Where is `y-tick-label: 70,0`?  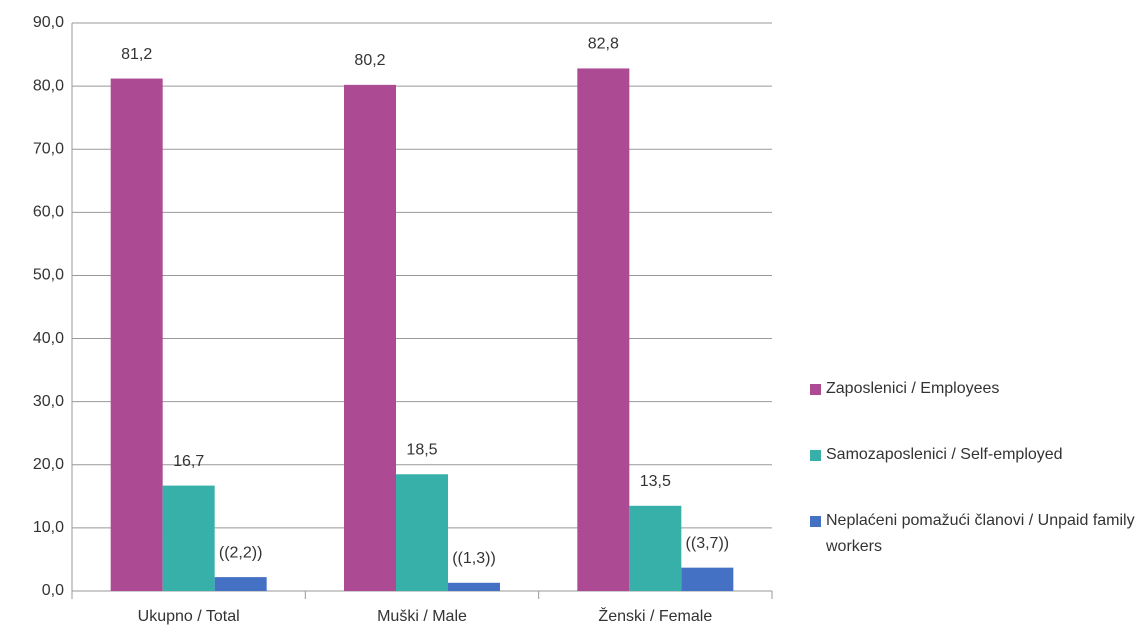 y-tick-label: 70,0 is located at coordinates (48, 148).